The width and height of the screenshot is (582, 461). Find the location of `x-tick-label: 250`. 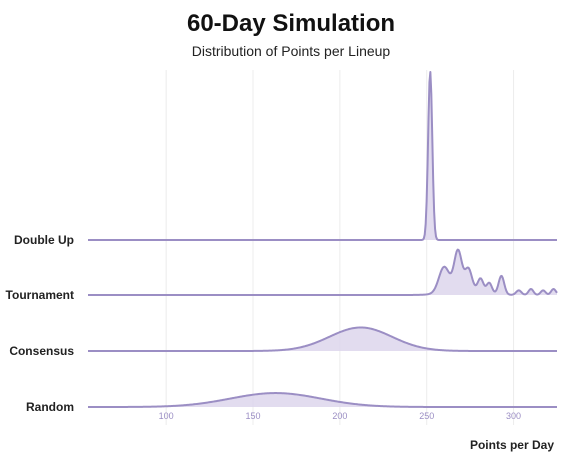

x-tick-label: 250 is located at coordinates (426, 416).